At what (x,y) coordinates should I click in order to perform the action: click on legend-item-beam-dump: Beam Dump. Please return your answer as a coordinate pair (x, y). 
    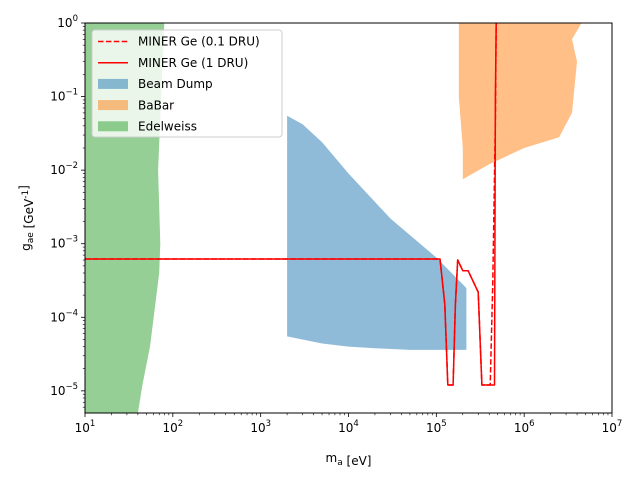
    Looking at the image, I should click on (155, 84).